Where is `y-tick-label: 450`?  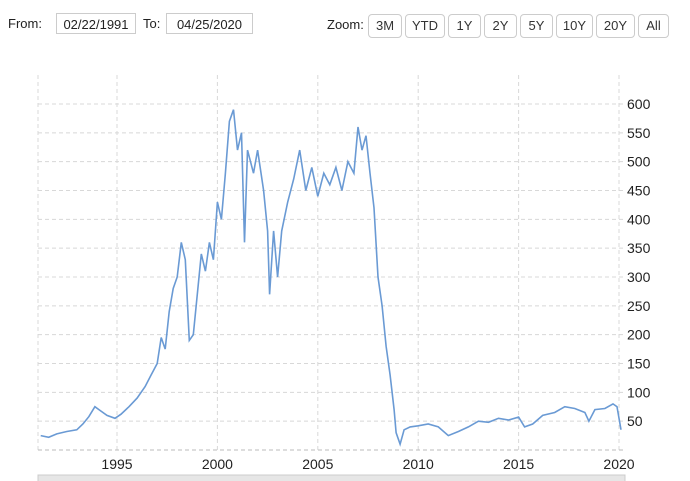 y-tick-label: 450 is located at coordinates (639, 190).